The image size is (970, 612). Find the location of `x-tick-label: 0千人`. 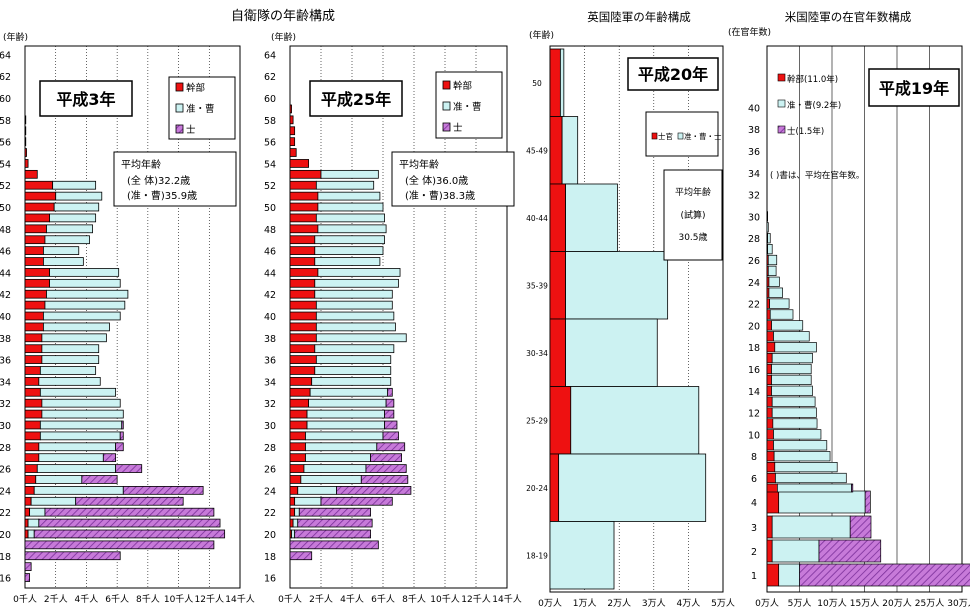

x-tick-label: 0千人 is located at coordinates (25, 599).